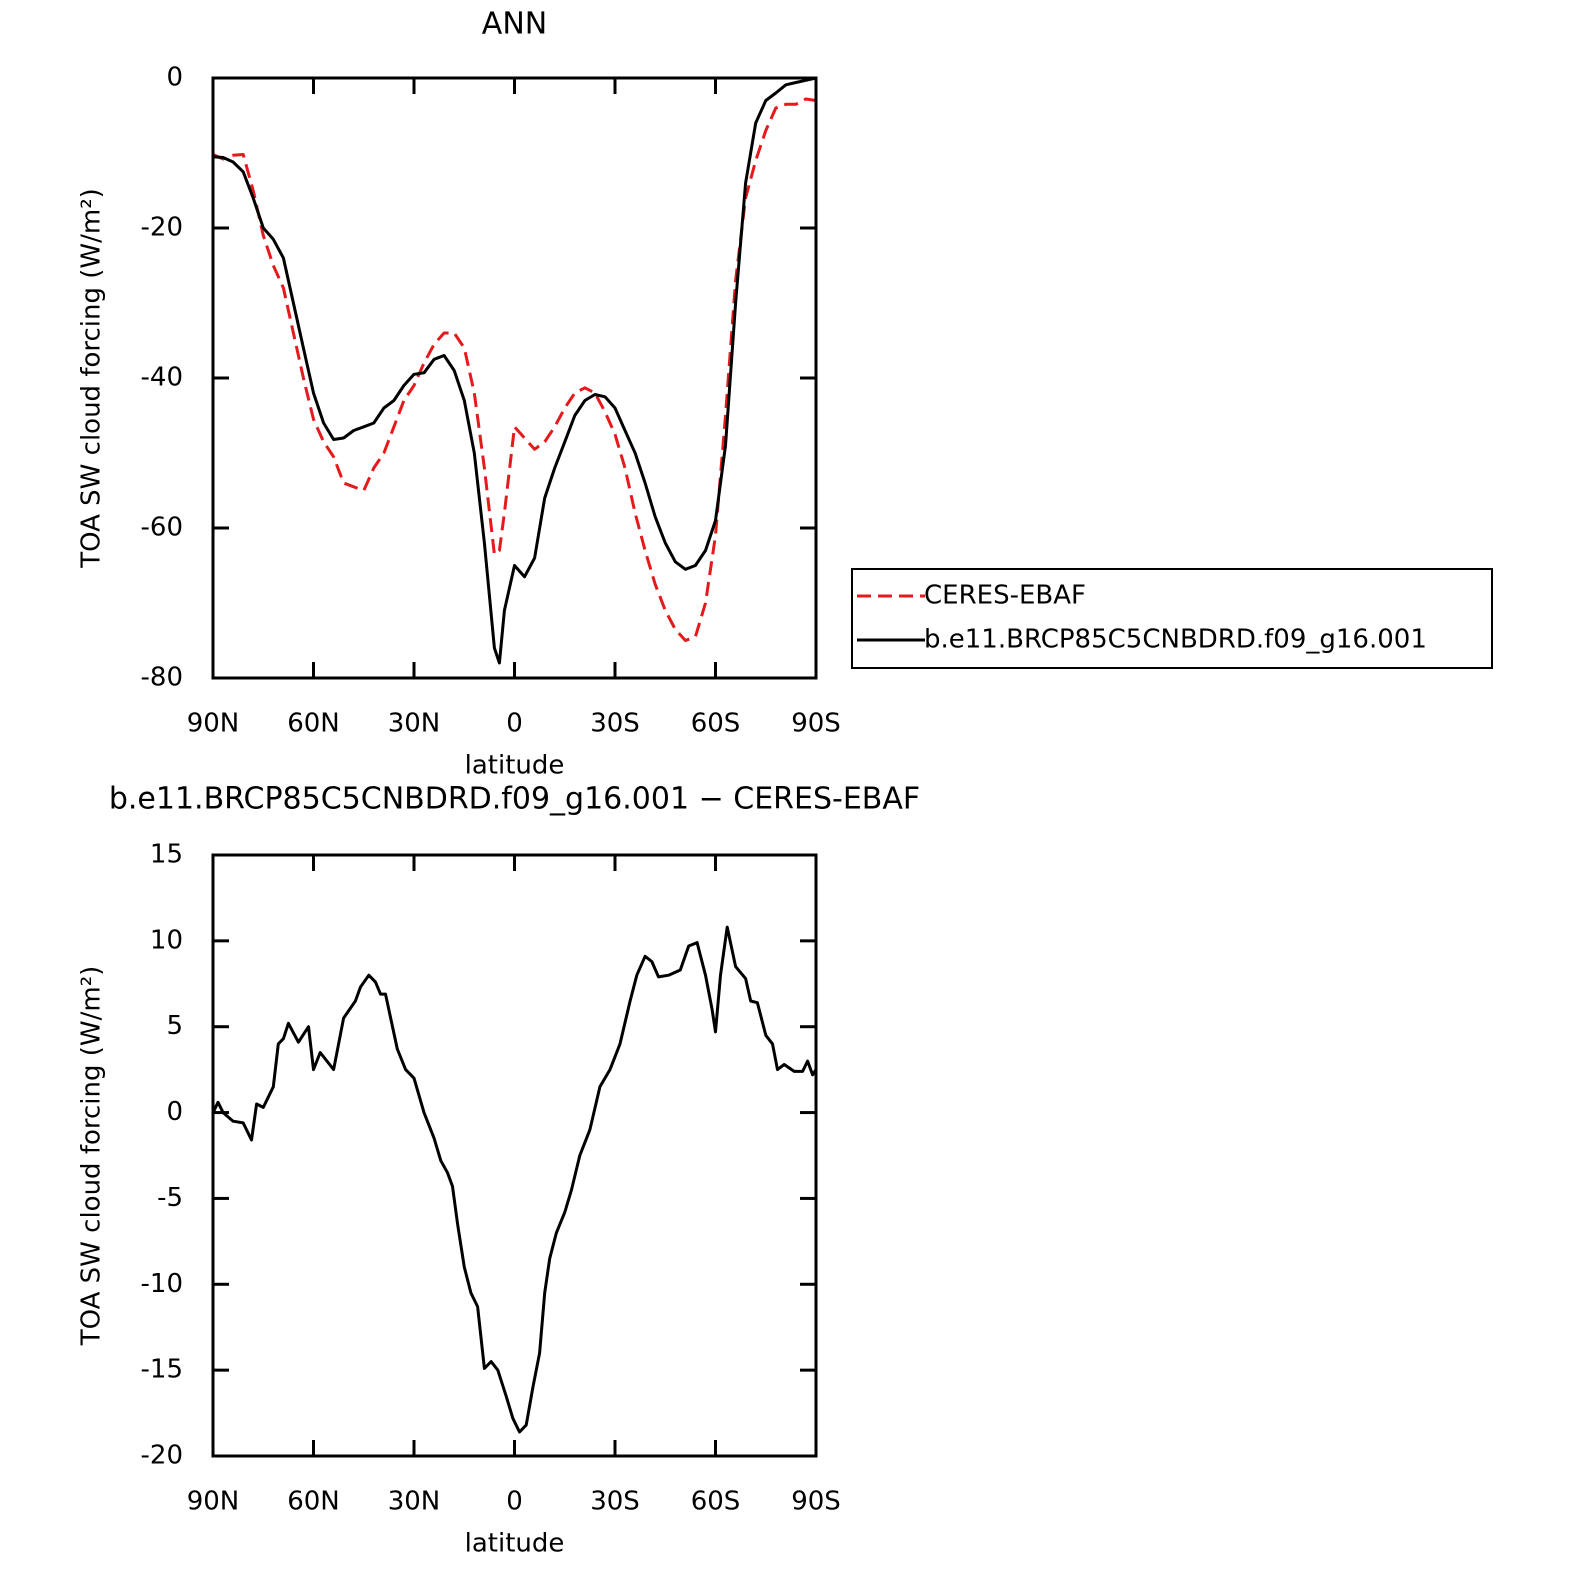 This screenshot has width=1578, height=1575. What do you see at coordinates (514, 24) in the screenshot?
I see `chart-title: ANN` at bounding box center [514, 24].